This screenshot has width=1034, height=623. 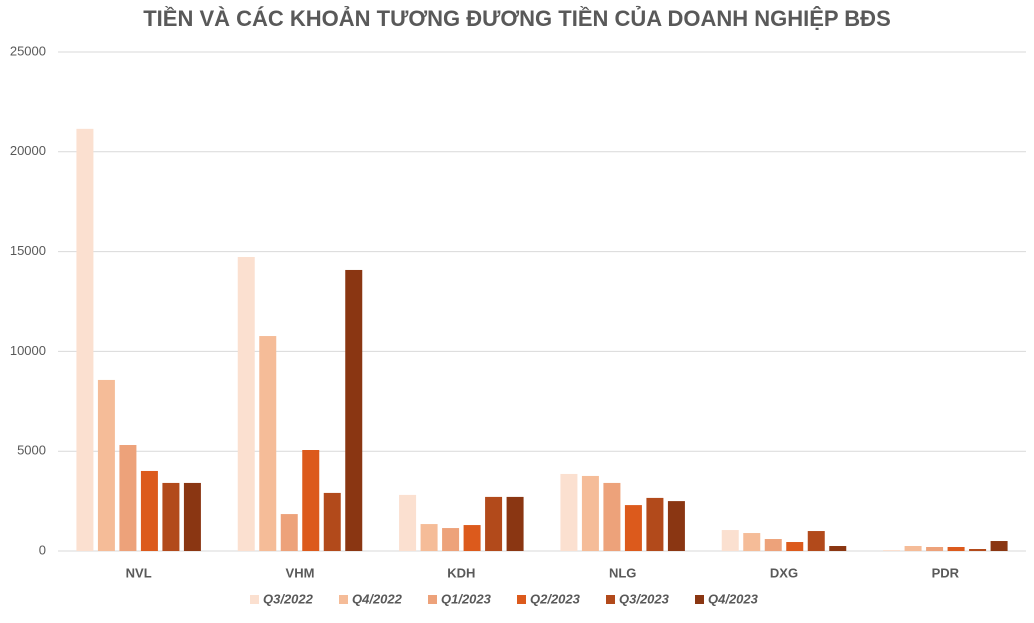 What do you see at coordinates (300, 572) in the screenshot?
I see `x-tick-label: VHM` at bounding box center [300, 572].